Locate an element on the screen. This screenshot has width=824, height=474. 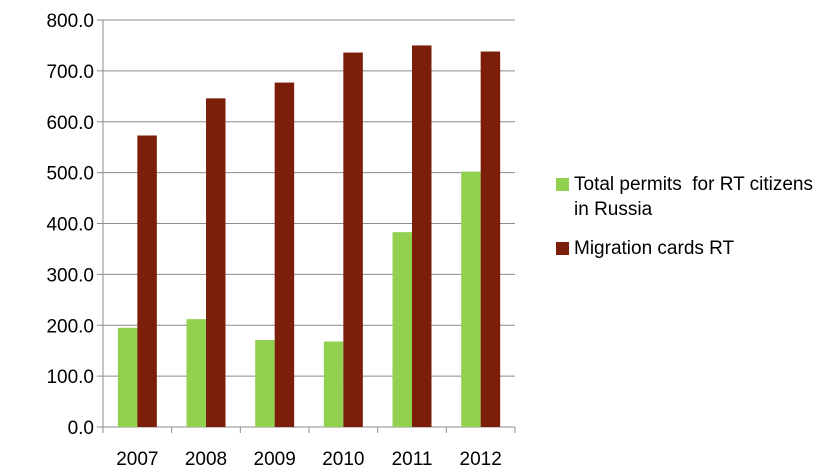
y-tick-label: 800.0 is located at coordinates (70, 21).